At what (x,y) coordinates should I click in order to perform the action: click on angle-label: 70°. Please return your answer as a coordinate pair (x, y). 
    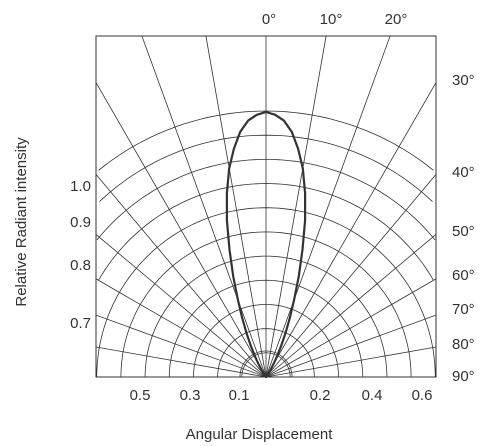
    Looking at the image, I should click on (463, 309).